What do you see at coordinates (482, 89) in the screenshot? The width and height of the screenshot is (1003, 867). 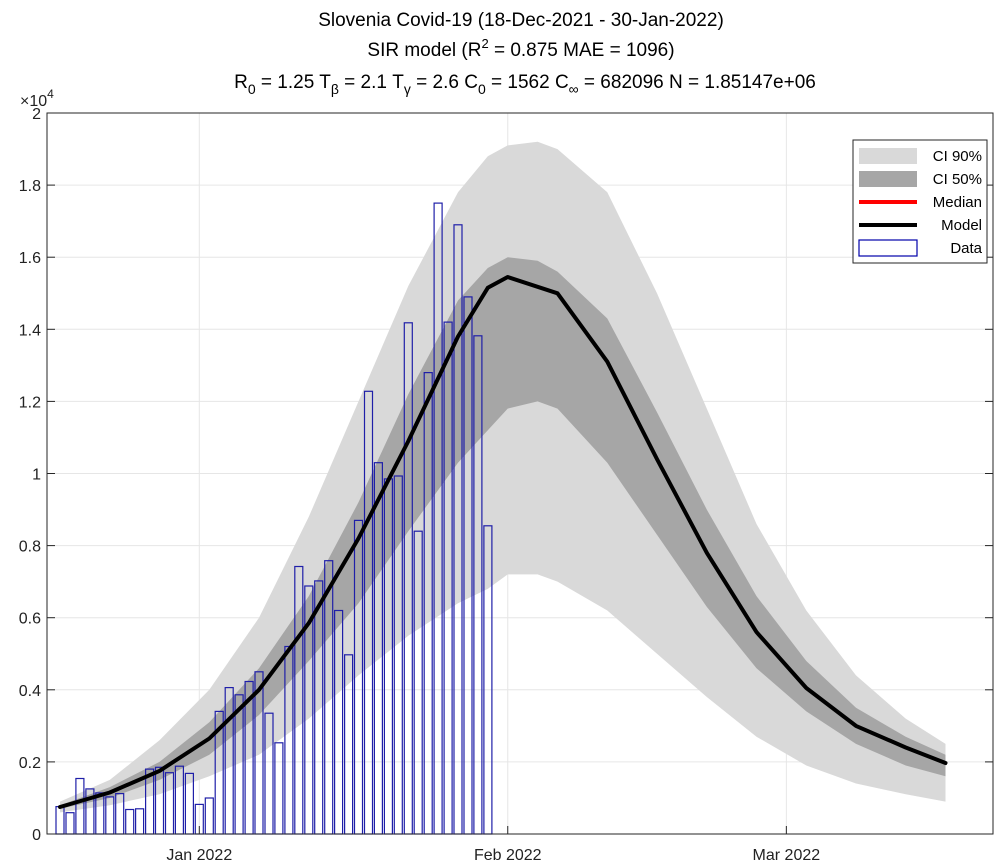 I see `param-3-subscript: 0` at bounding box center [482, 89].